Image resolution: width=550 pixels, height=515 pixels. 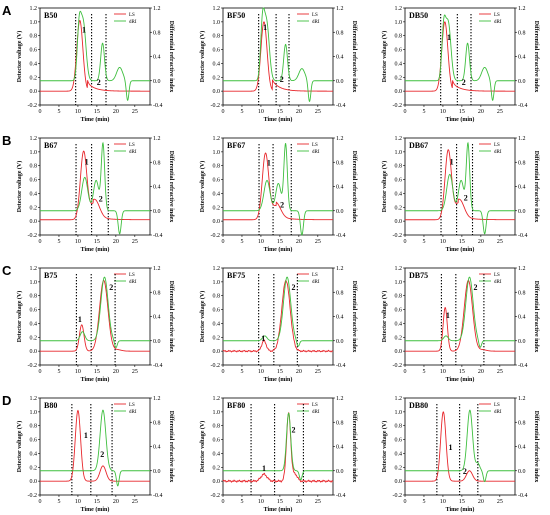 I want to click on y-tick-label: 1.0, so click(x=34, y=283).